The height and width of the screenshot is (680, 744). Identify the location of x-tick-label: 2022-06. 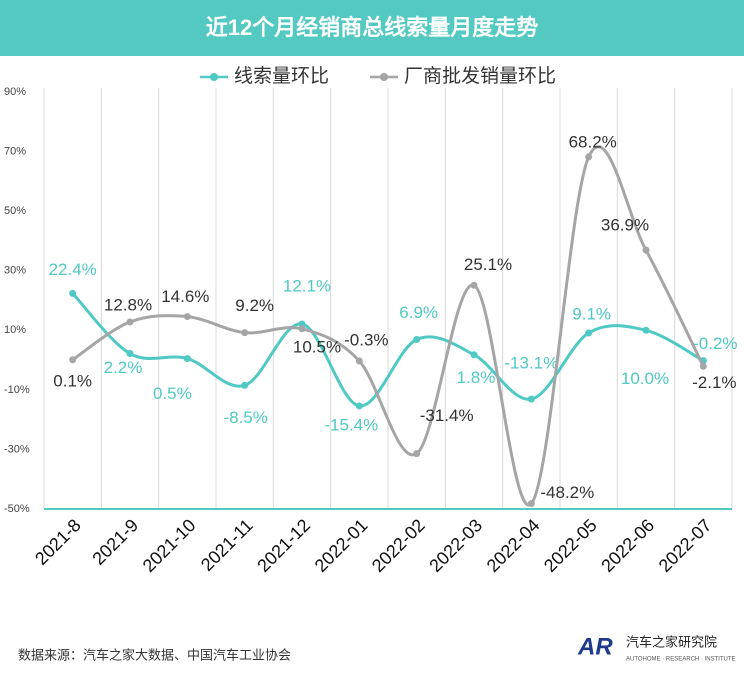
(627, 545).